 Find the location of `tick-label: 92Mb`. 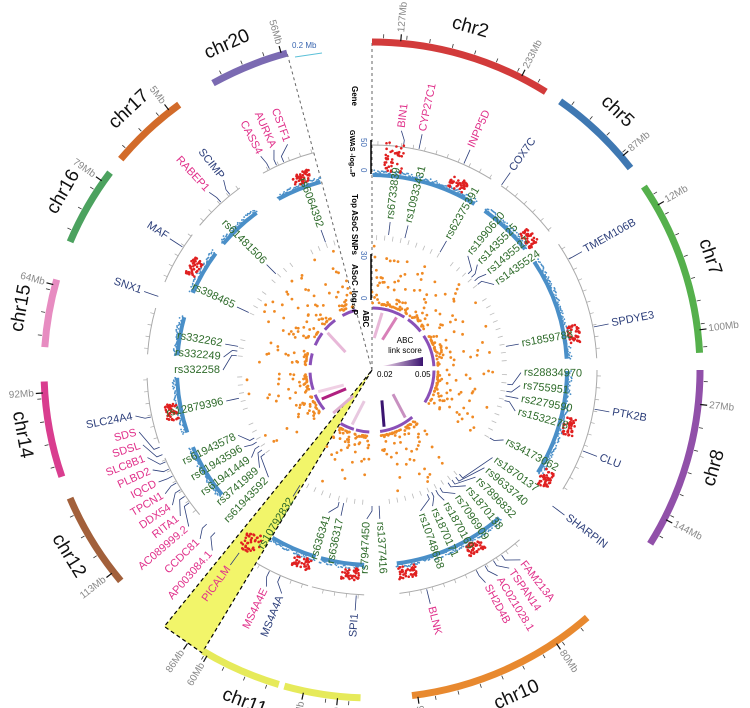

tick-label: 92Mb is located at coordinates (21, 394).